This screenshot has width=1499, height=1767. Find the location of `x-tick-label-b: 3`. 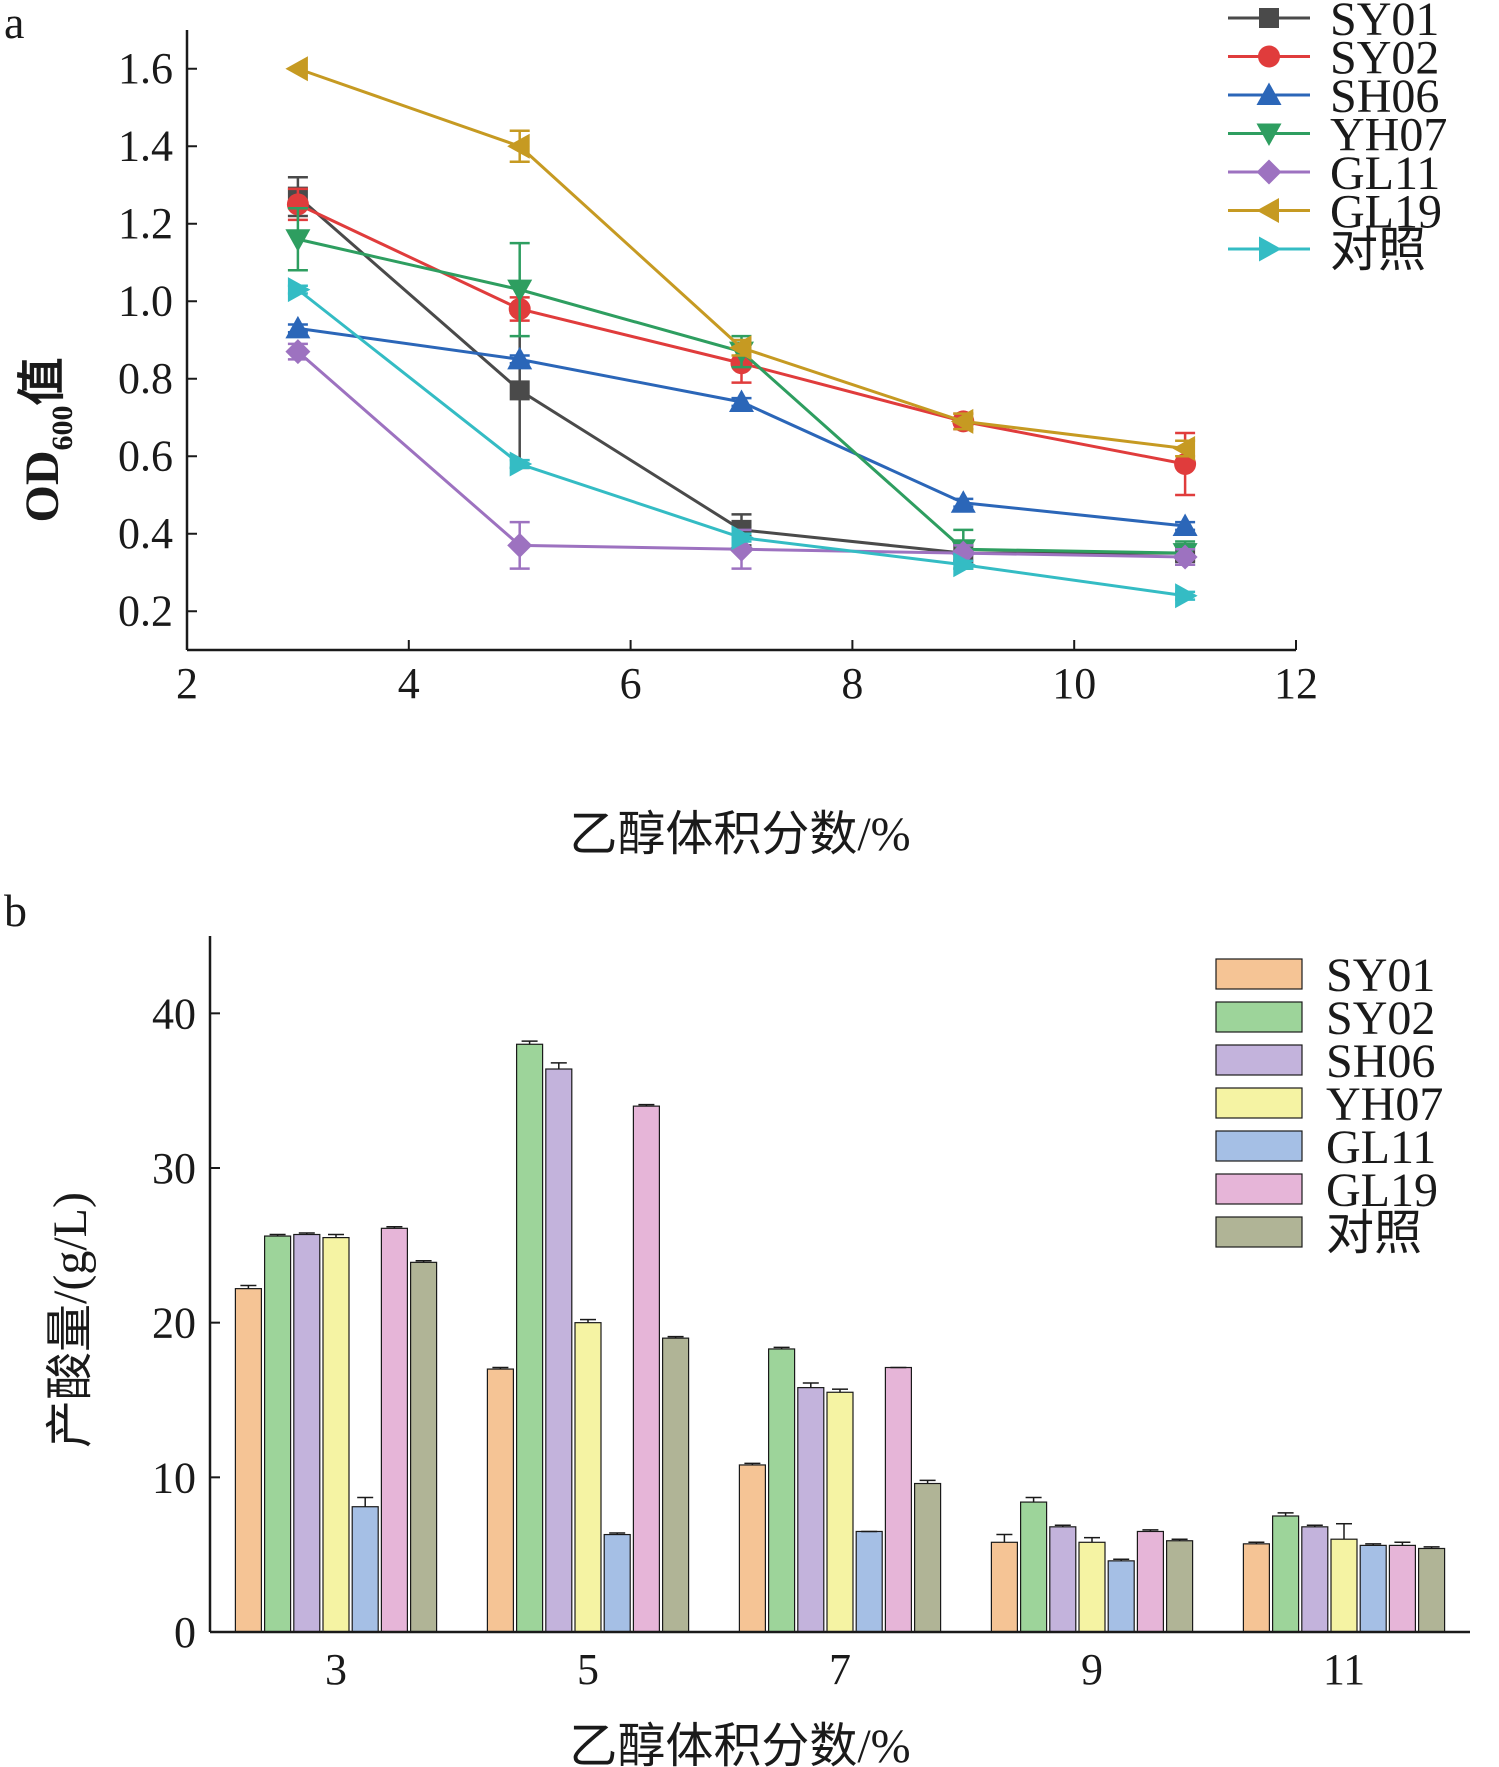

x-tick-label-b: 3 is located at coordinates (336, 1669).